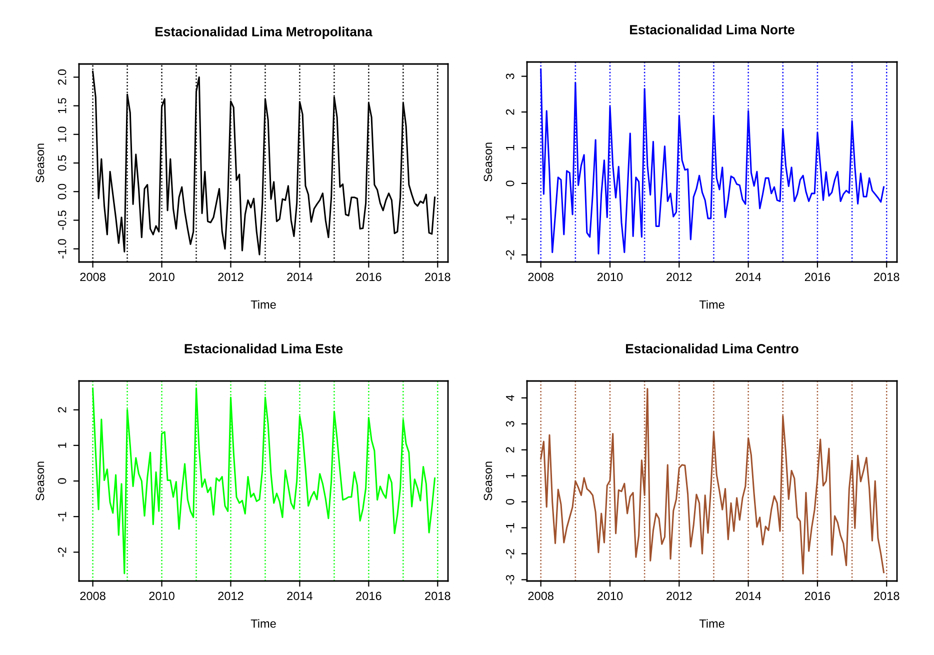 This screenshot has height=655, width=934. What do you see at coordinates (62, 220) in the screenshot?
I see `y-tick-label: -0.5` at bounding box center [62, 220].